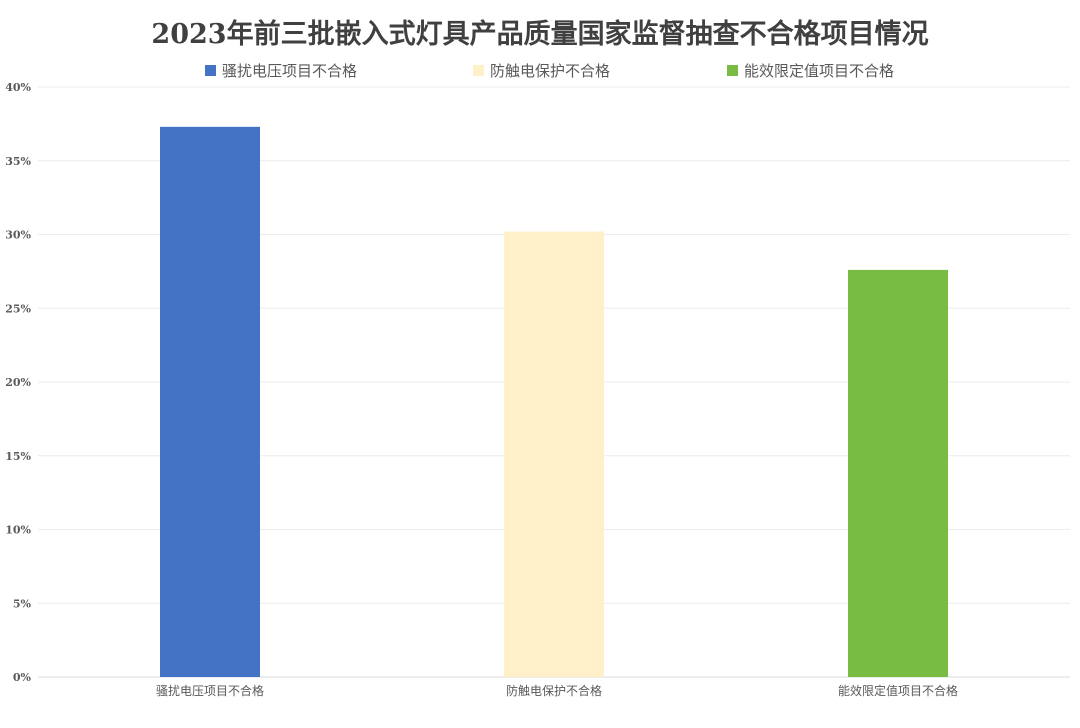 The width and height of the screenshot is (1080, 728). What do you see at coordinates (22, 677) in the screenshot?
I see `y-tick-label: 0%` at bounding box center [22, 677].